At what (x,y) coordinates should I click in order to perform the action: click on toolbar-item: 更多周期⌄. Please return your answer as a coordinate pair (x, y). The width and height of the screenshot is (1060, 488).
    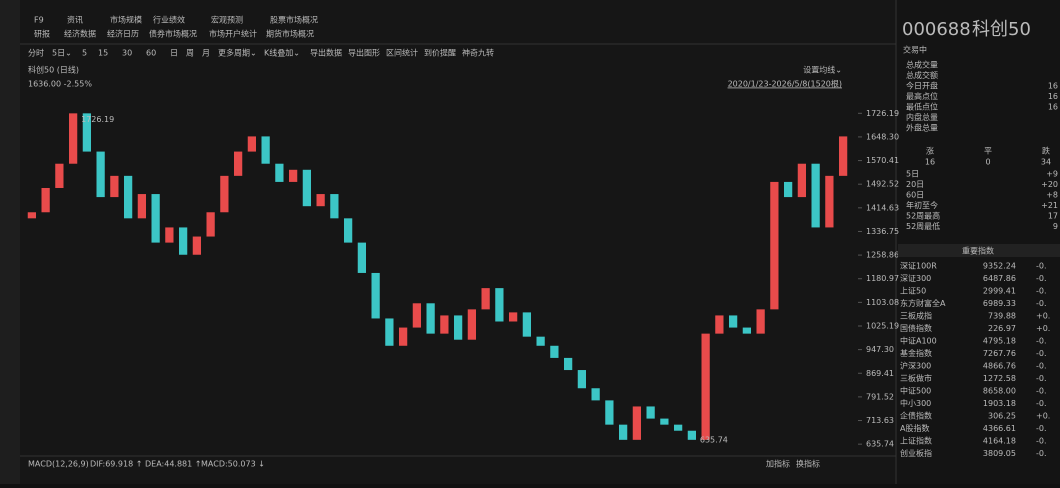
    Looking at the image, I should click on (237, 53).